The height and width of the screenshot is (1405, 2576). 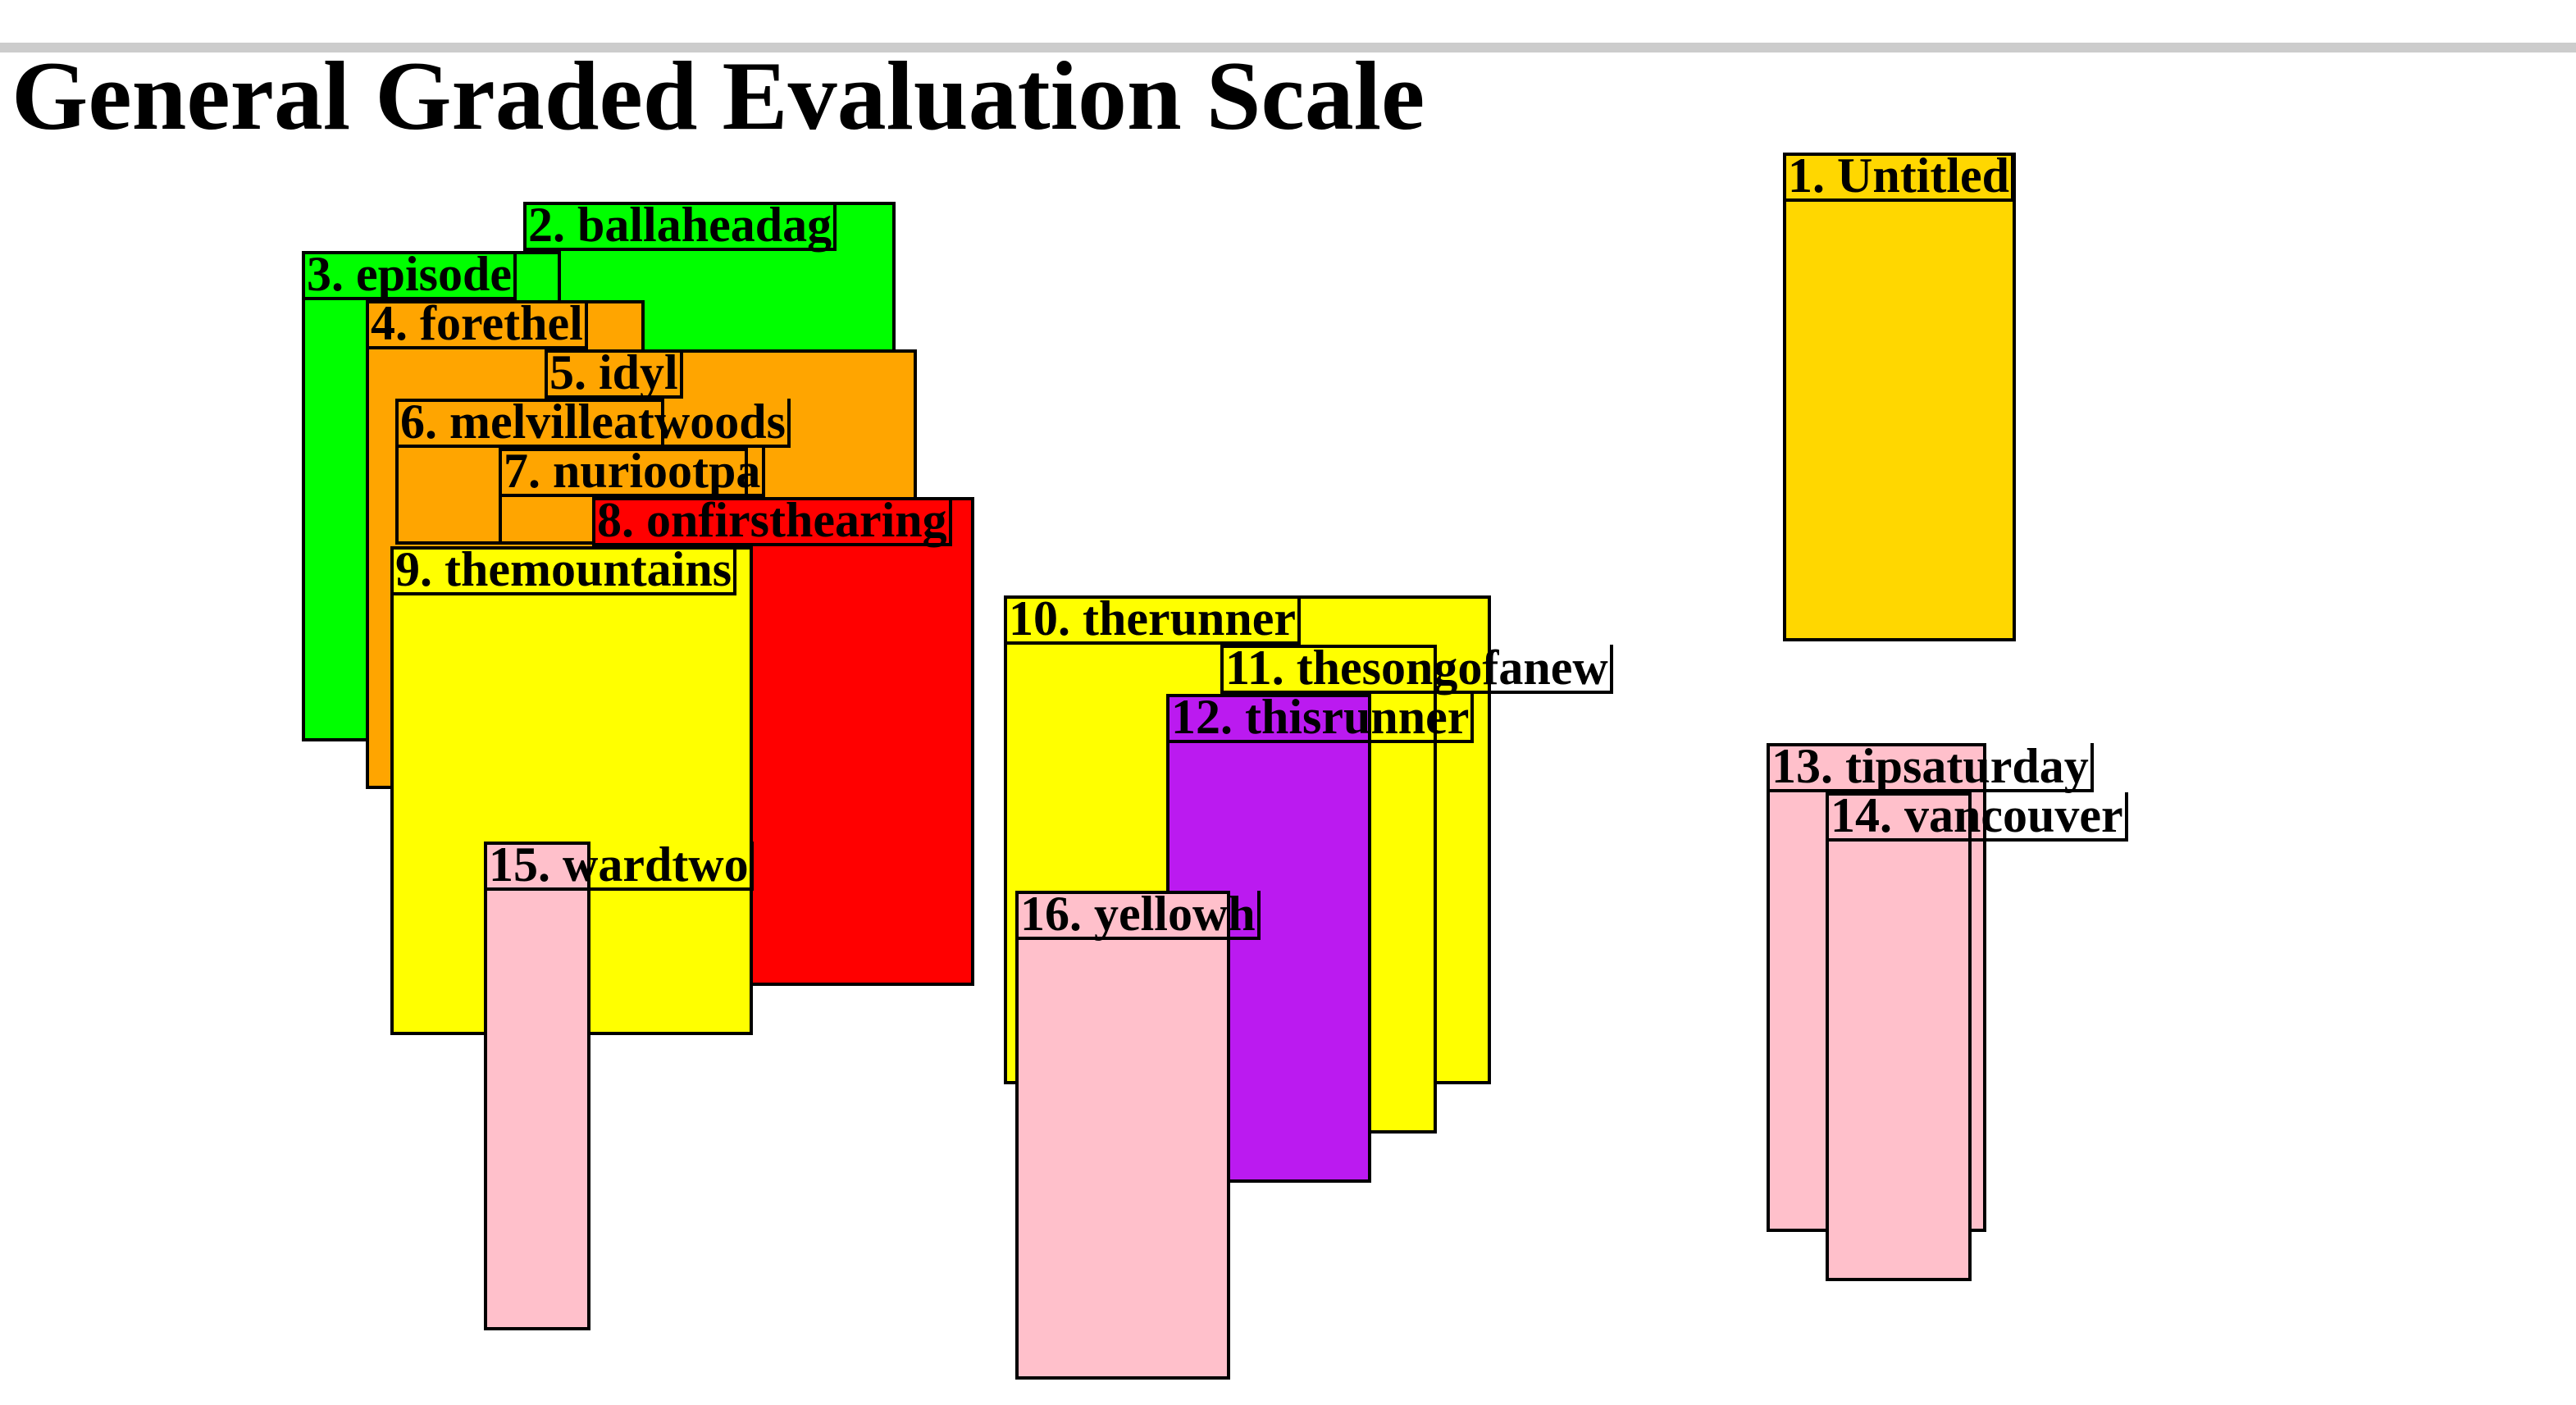 I want to click on evaluation-box-label: 1. Untitled, so click(x=1898, y=177).